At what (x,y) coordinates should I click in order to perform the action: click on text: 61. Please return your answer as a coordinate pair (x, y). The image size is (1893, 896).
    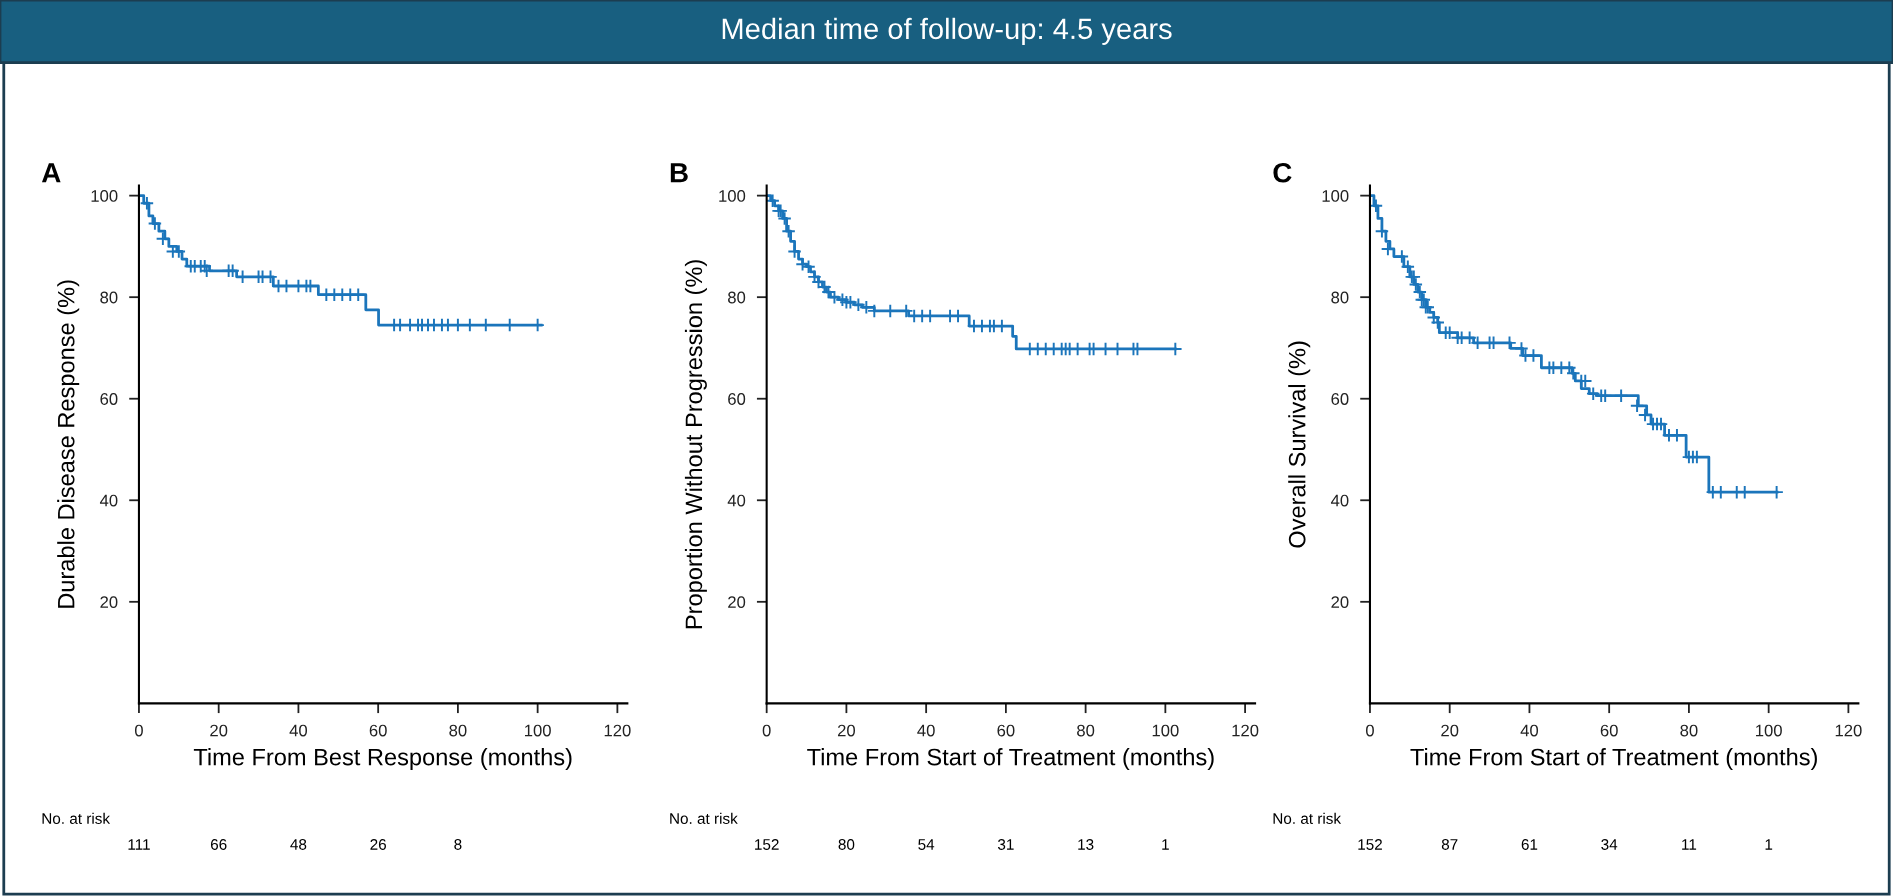
    Looking at the image, I should click on (1529, 844).